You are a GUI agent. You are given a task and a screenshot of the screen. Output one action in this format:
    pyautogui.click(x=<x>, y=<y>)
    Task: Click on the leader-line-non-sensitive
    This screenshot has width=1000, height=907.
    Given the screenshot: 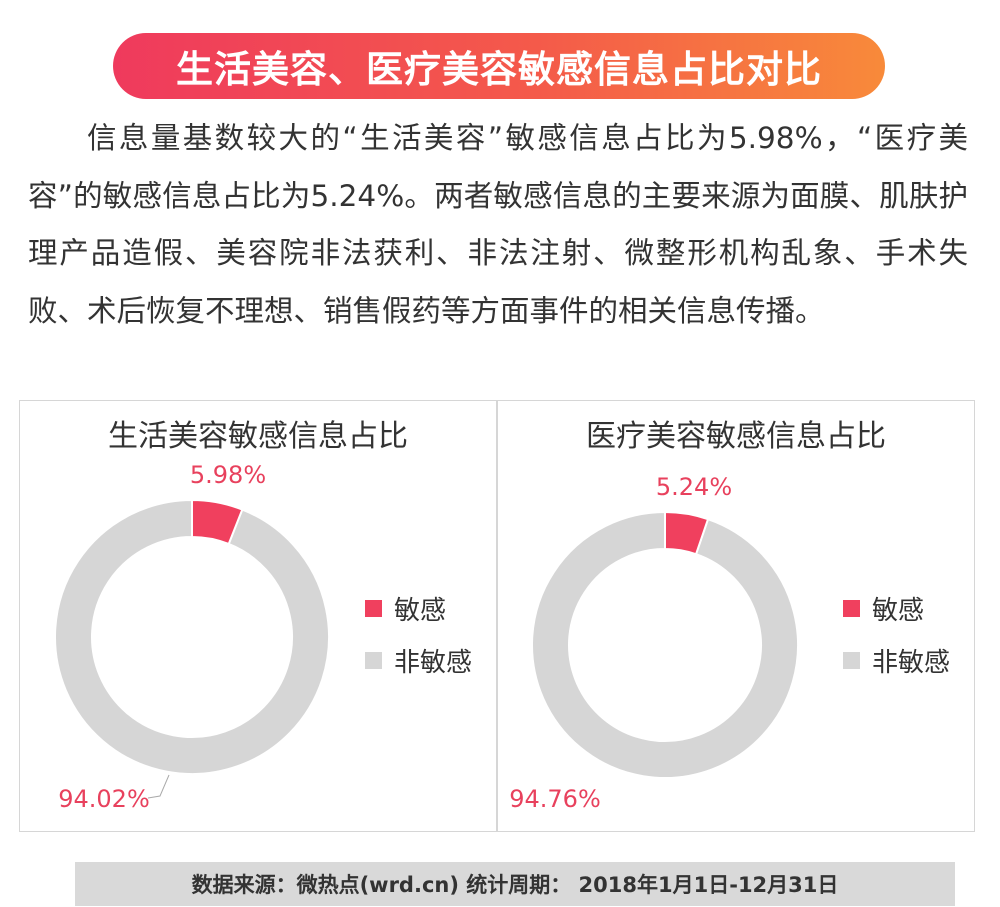 What is the action you would take?
    pyautogui.click(x=158, y=786)
    